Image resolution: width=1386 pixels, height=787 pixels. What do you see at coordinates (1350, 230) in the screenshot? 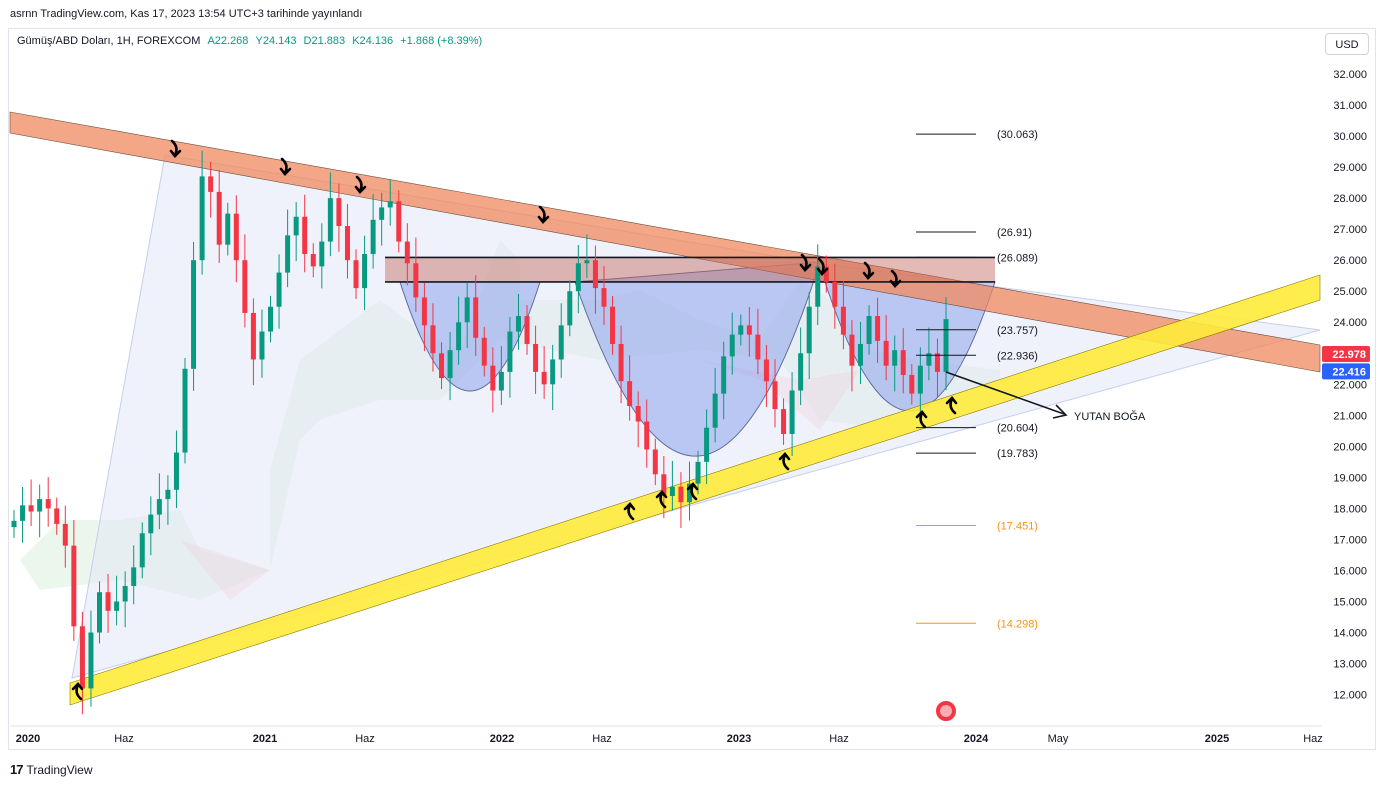
I see `y-tick-label: 27.000` at bounding box center [1350, 230].